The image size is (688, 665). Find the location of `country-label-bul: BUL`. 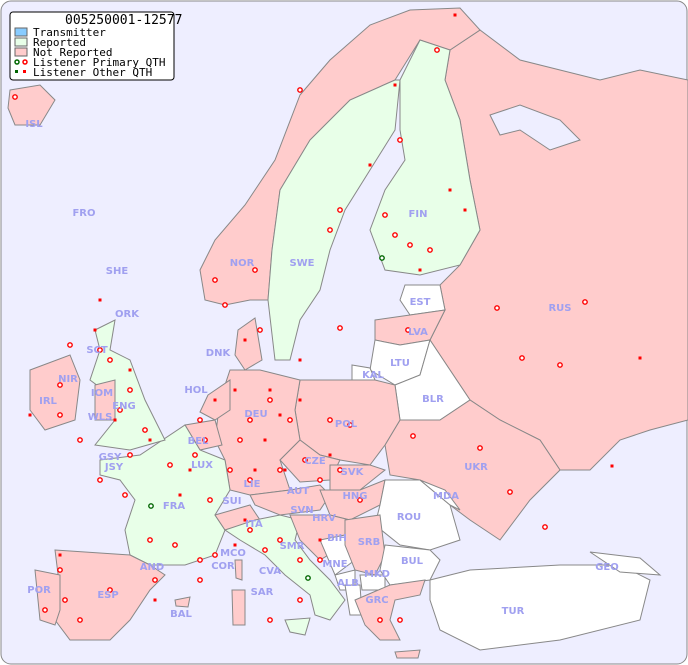

country-label-bul: BUL is located at coordinates (412, 561).